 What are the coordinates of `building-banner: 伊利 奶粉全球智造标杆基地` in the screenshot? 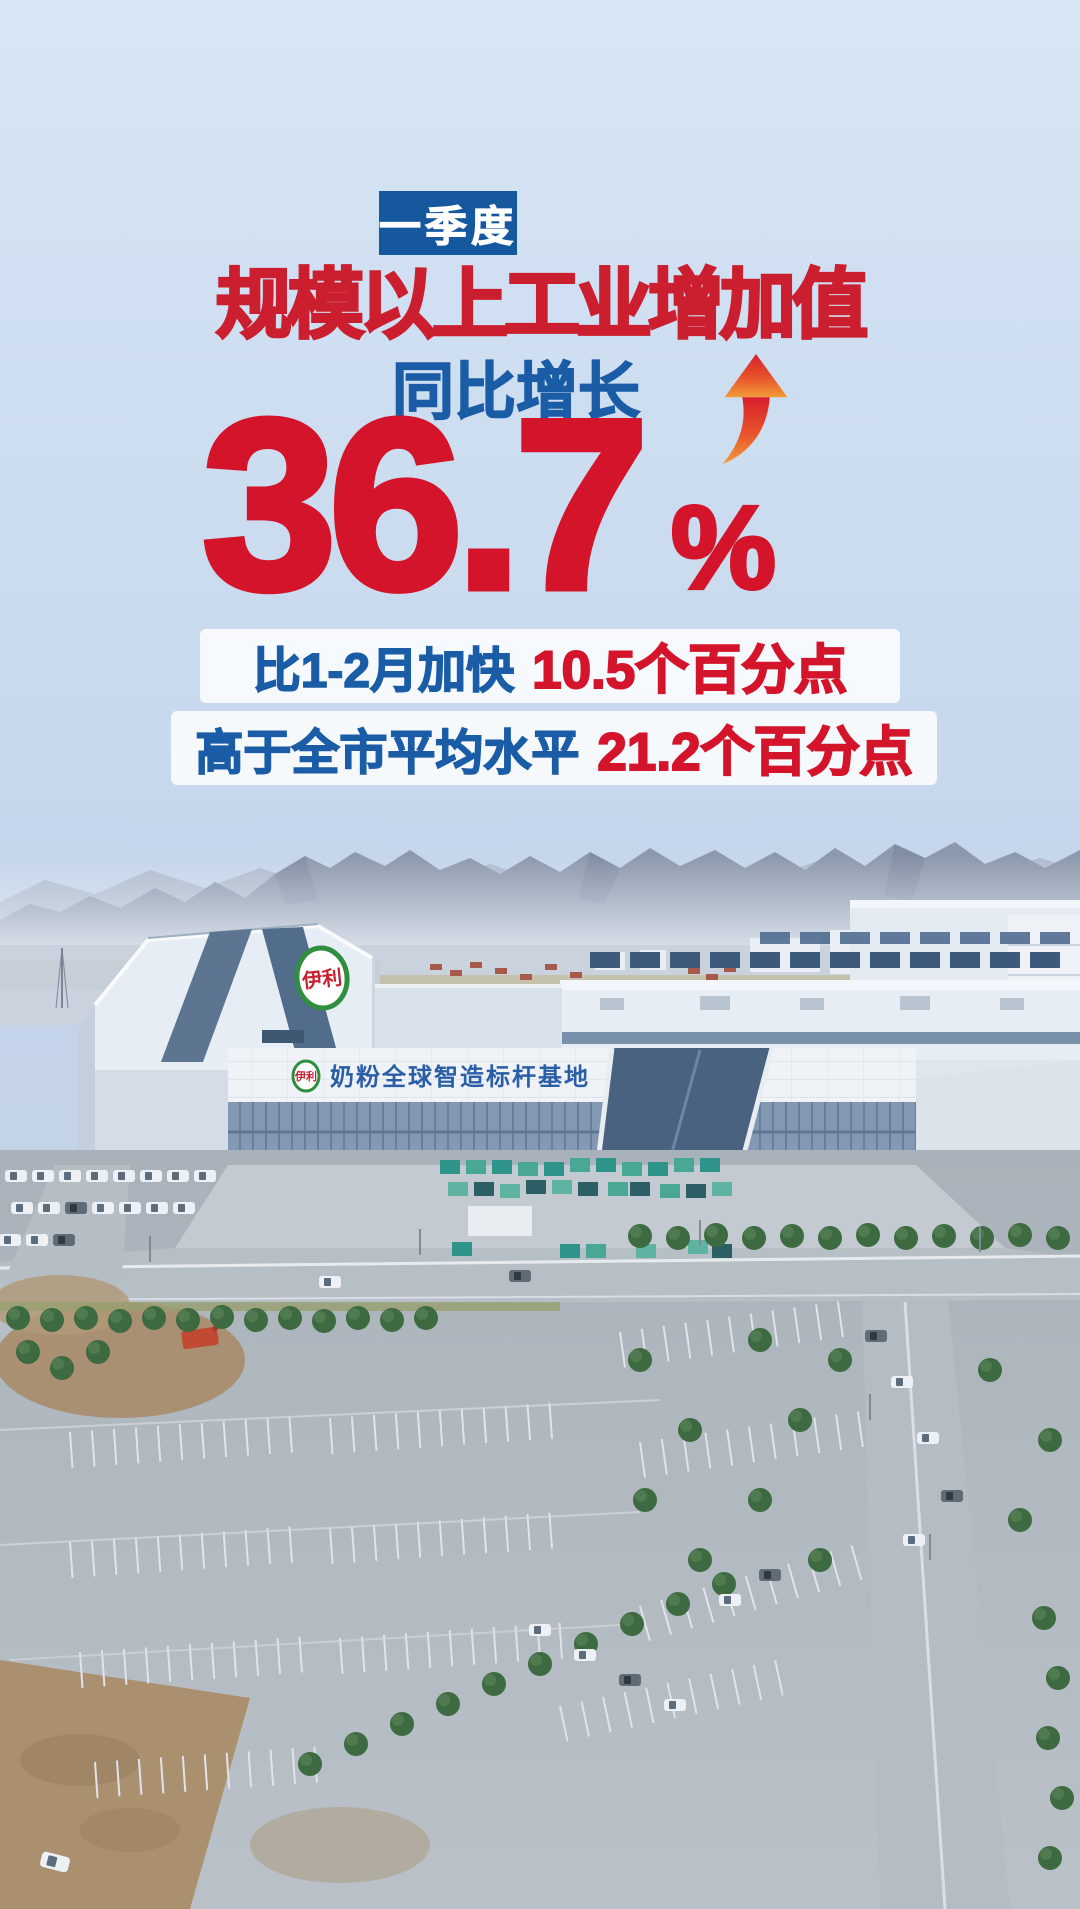 It's located at (440, 1076).